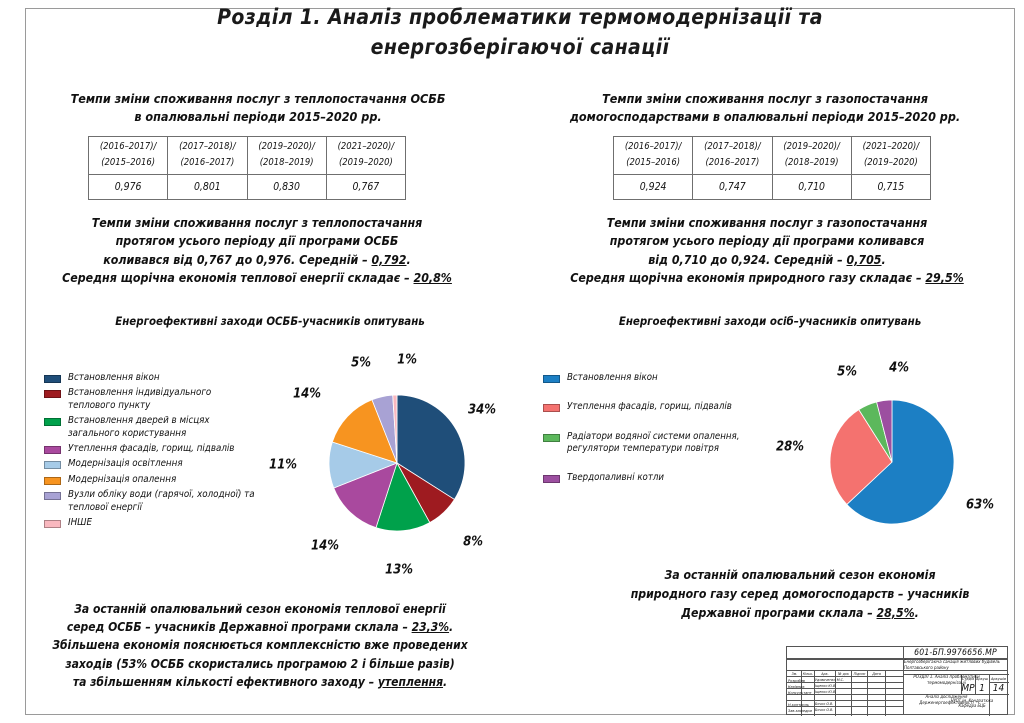 The image size is (1024, 723). What do you see at coordinates (325, 546) in the screenshot?
I see `pie-label-14b: 14%` at bounding box center [325, 546].